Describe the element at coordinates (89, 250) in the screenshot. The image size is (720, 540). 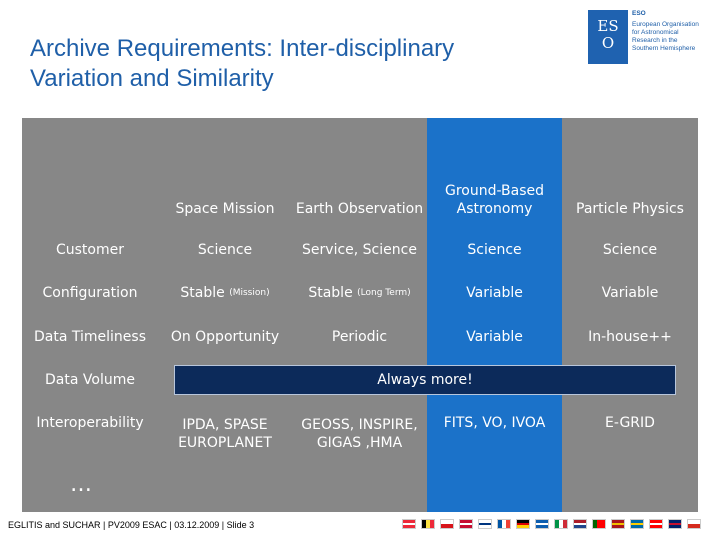
I see `row-label-customer: Customer` at that location.